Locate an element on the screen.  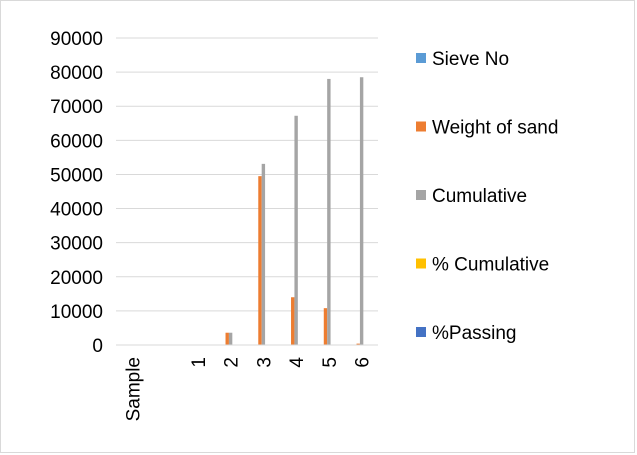
legend-entry: %Passing is located at coordinates (474, 333).